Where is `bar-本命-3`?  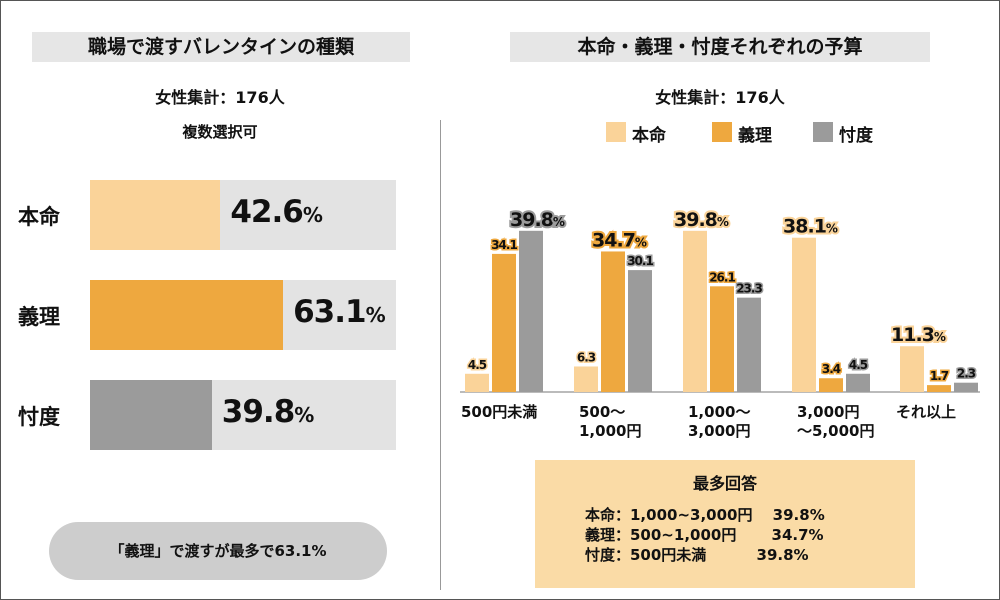
bar-本命-3 is located at coordinates (804, 314).